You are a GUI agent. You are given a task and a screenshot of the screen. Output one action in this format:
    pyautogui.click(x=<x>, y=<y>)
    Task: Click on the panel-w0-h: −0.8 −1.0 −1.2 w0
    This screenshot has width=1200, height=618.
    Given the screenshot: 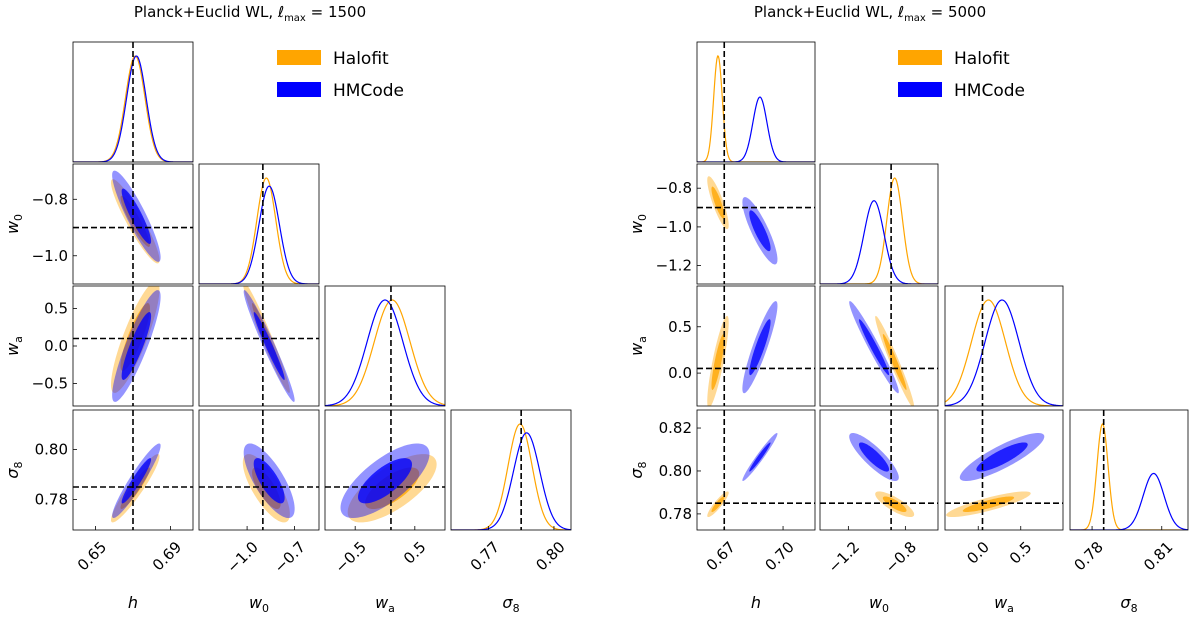 What is the action you would take?
    pyautogui.click(x=721, y=224)
    